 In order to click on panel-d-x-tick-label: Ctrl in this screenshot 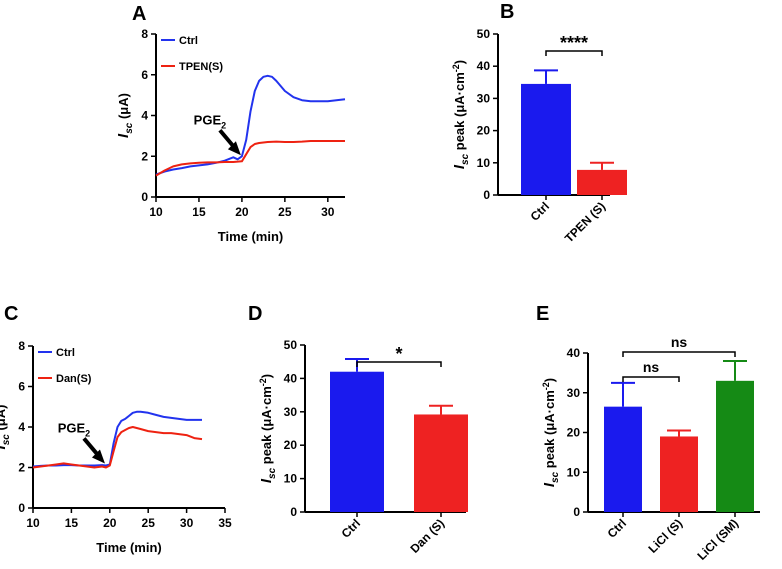, I will do `click(351, 528)`.